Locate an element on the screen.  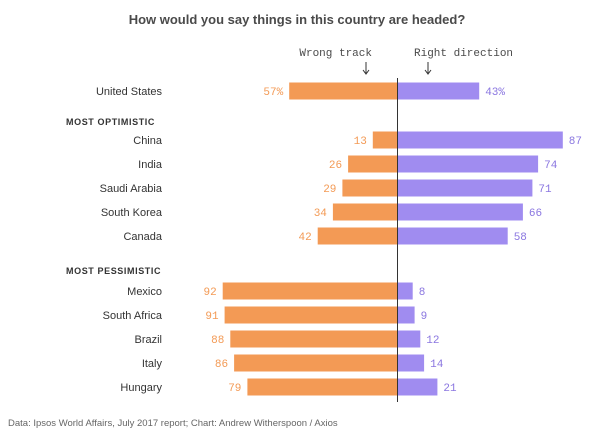
value-label-right: 87 is located at coordinates (575, 142).